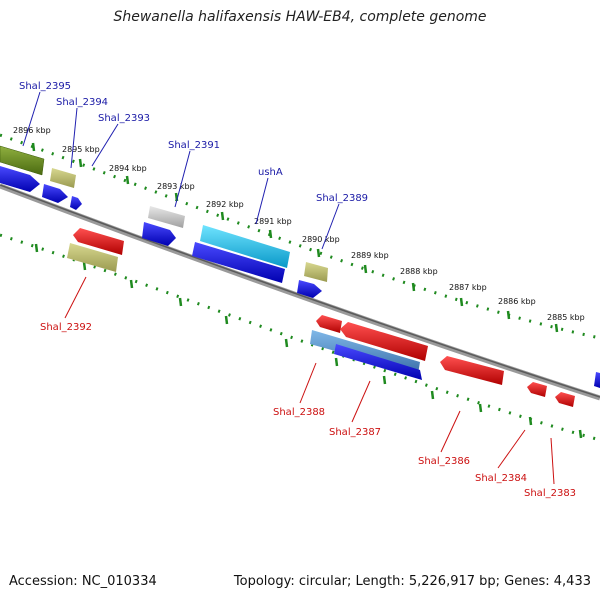 This screenshot has height=600, width=600. Describe the element at coordinates (225, 204) in the screenshot. I see `kbp-label: 2892 kbp` at that location.